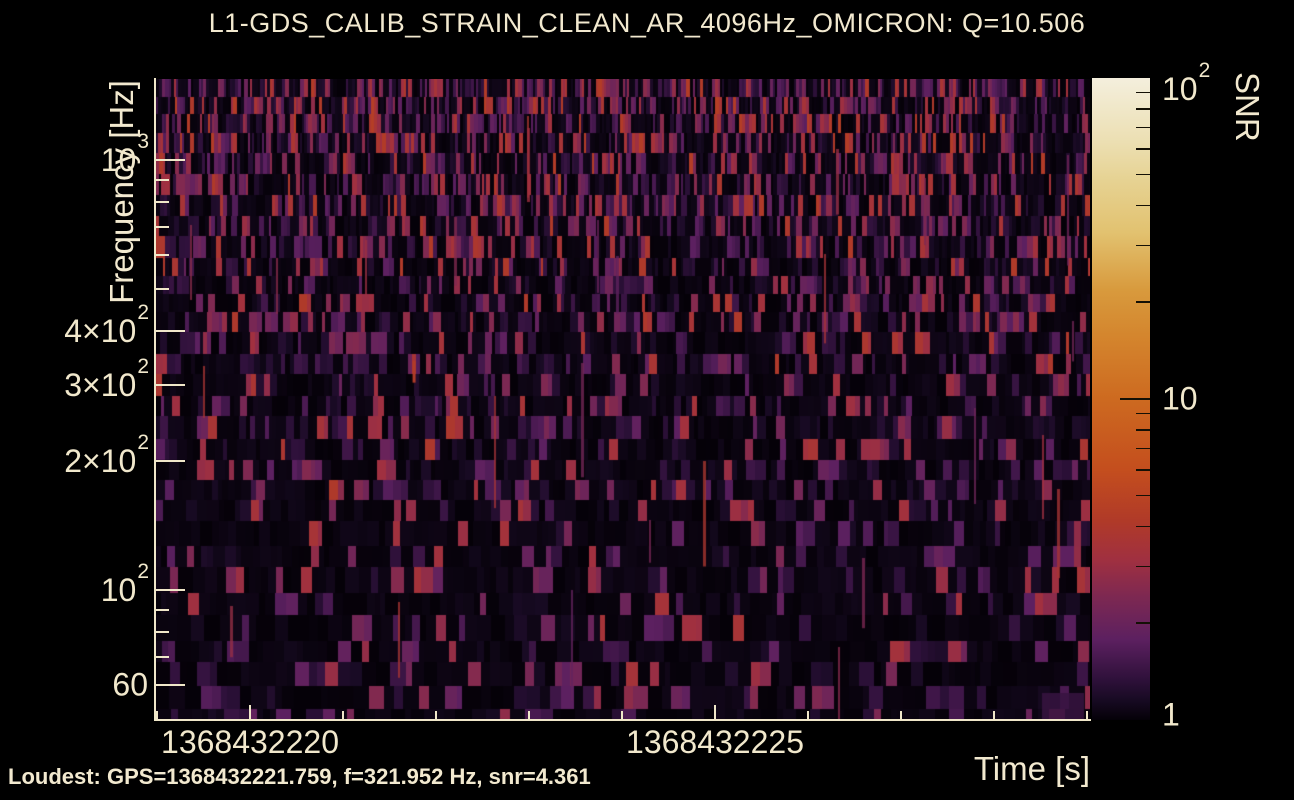  What do you see at coordinates (130, 684) in the screenshot?
I see `y-tick-label: 60` at bounding box center [130, 684].